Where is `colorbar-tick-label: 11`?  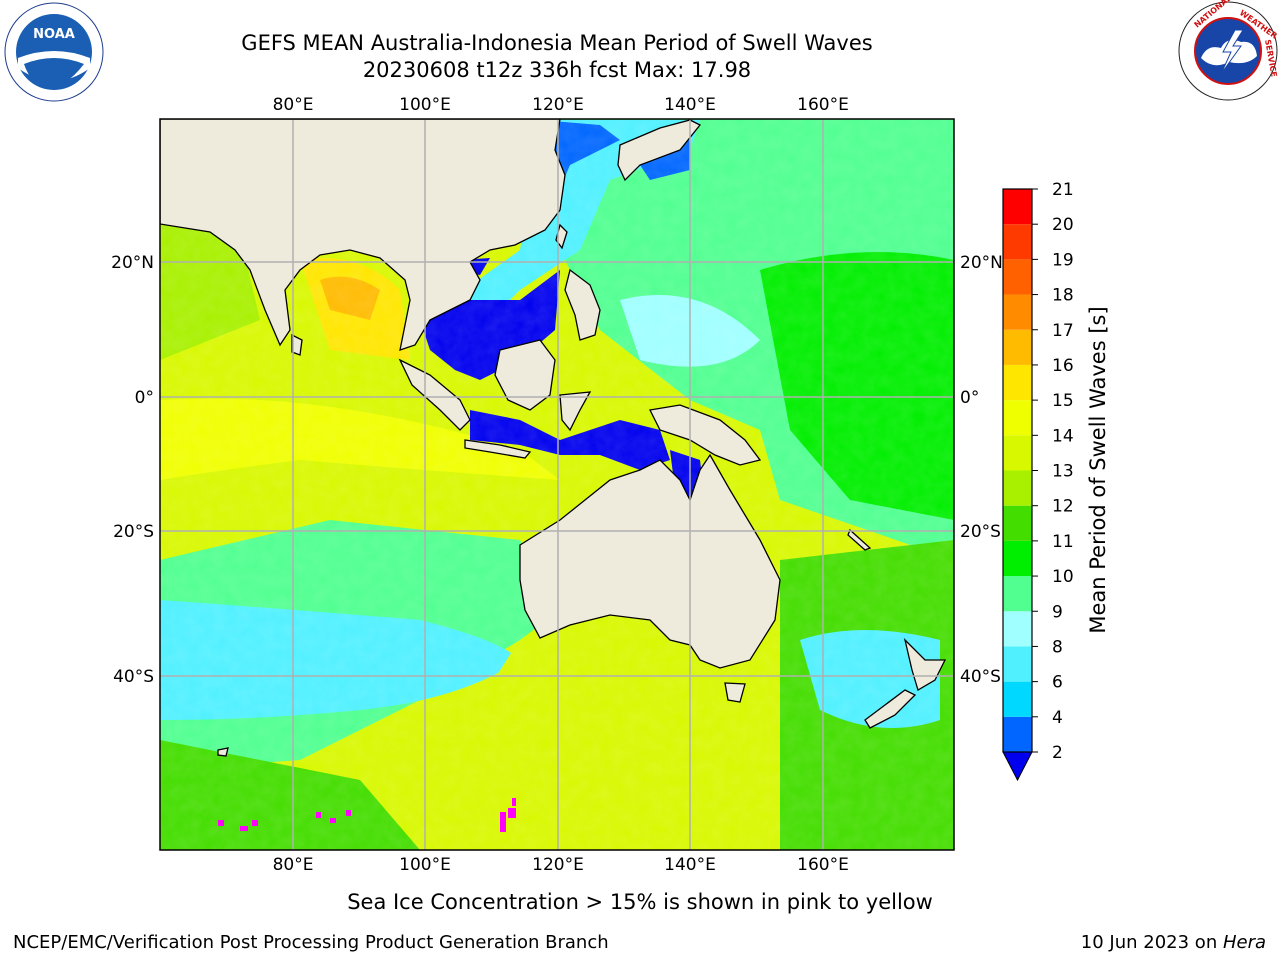
colorbar-tick-label: 11 is located at coordinates (1063, 542).